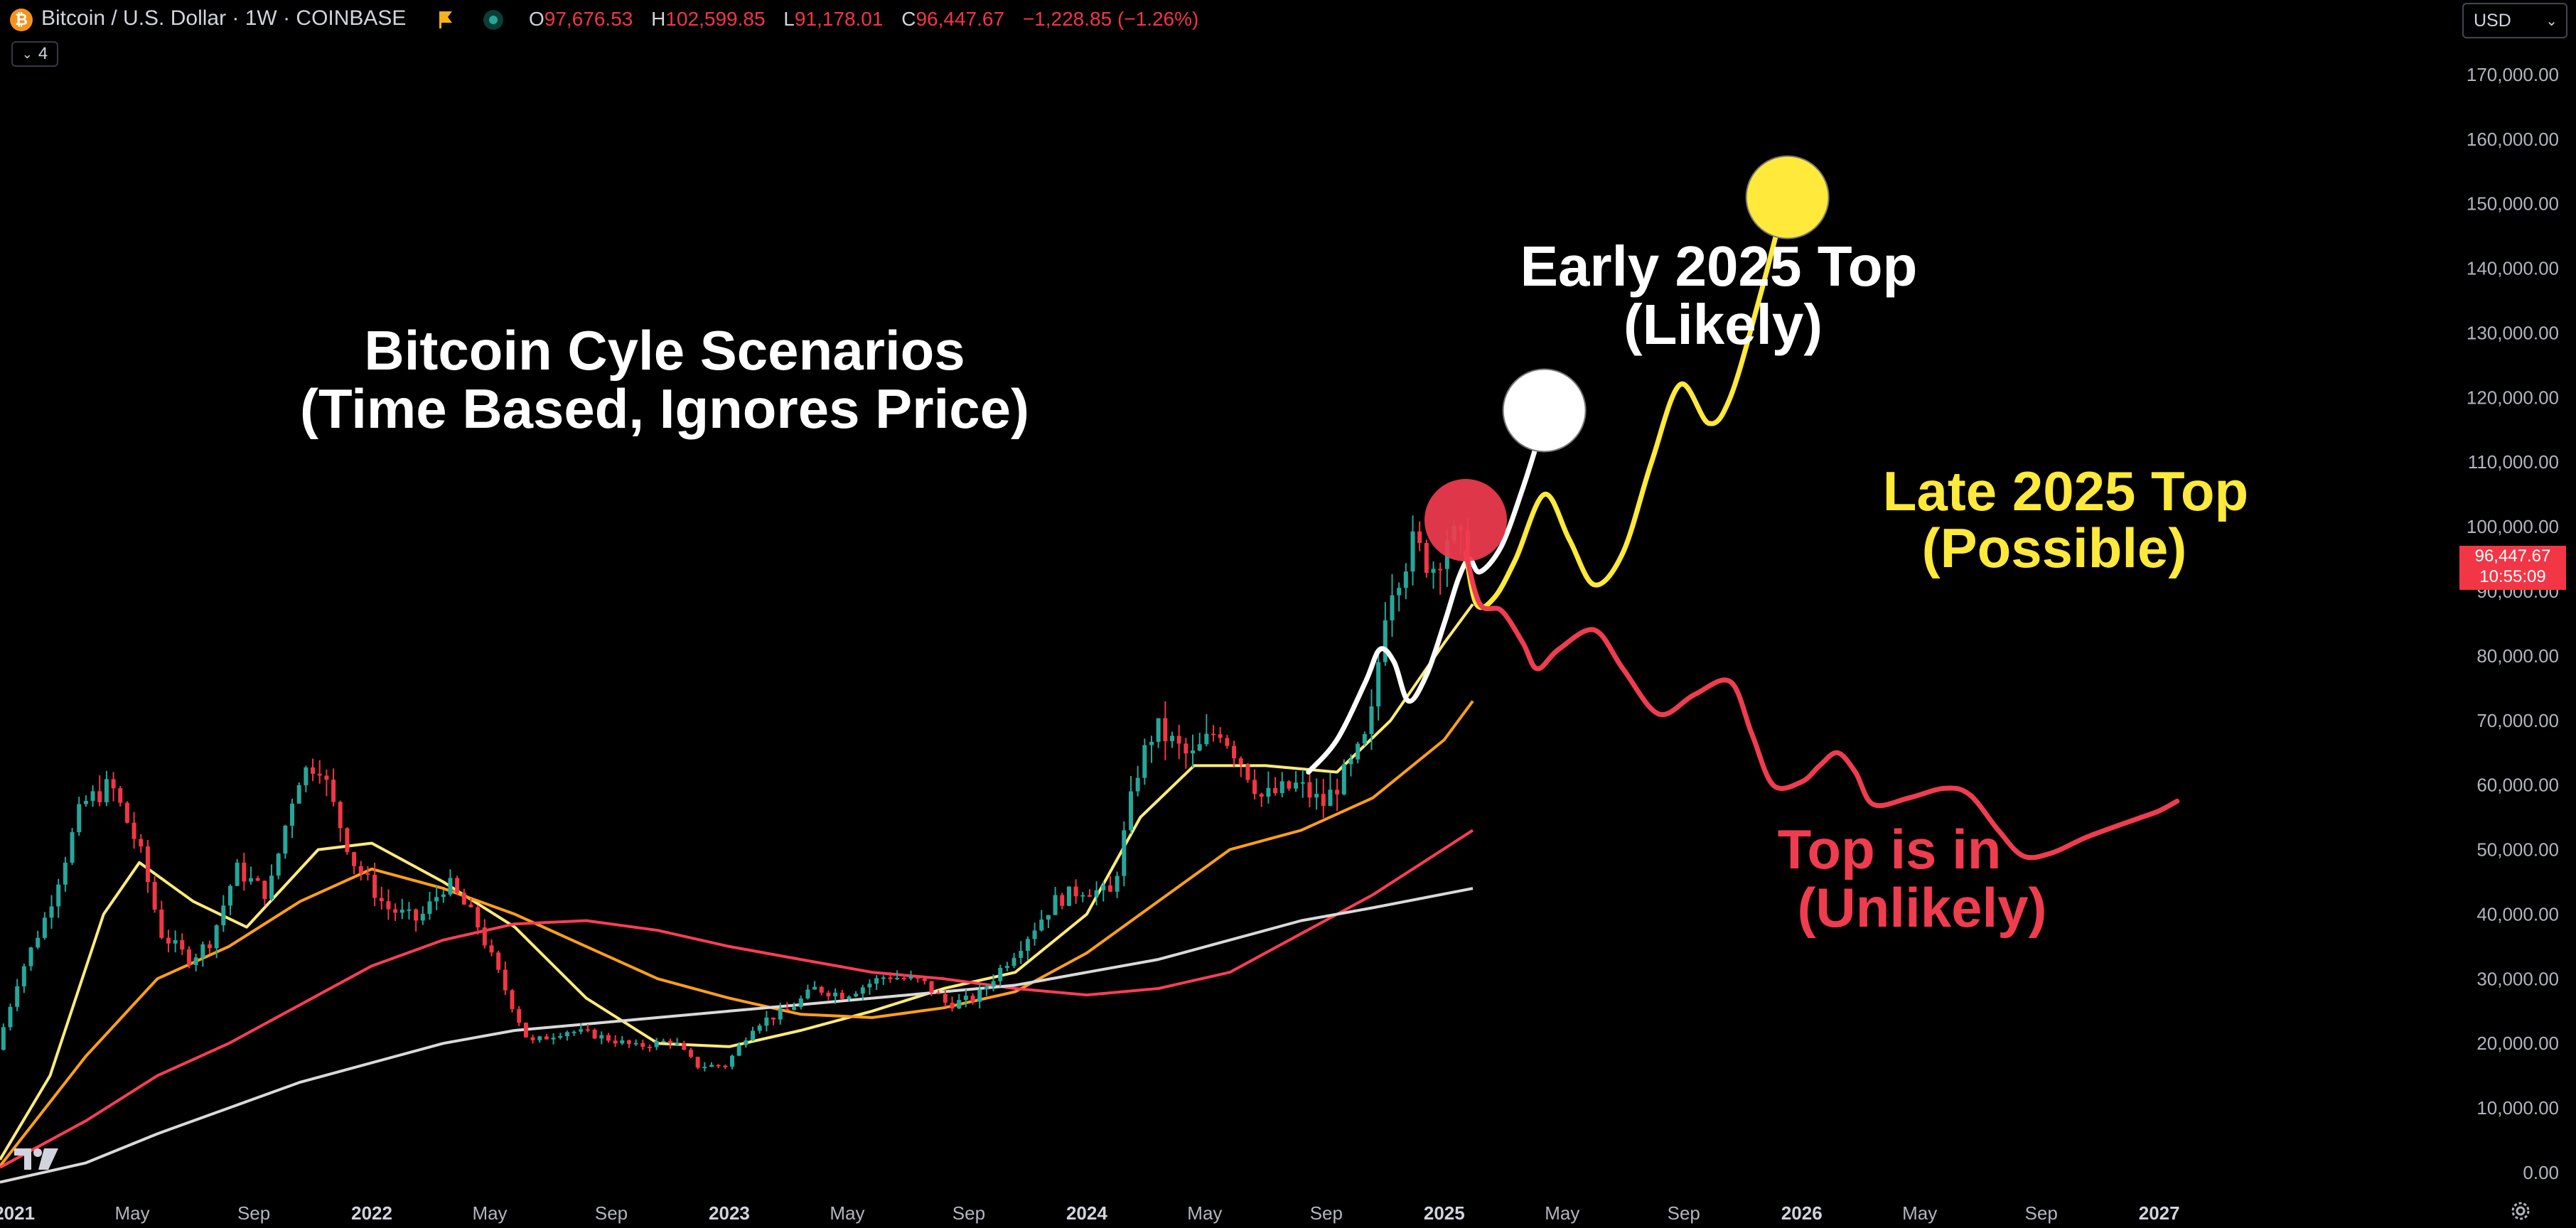  I want to click on flag-icon, so click(446, 20).